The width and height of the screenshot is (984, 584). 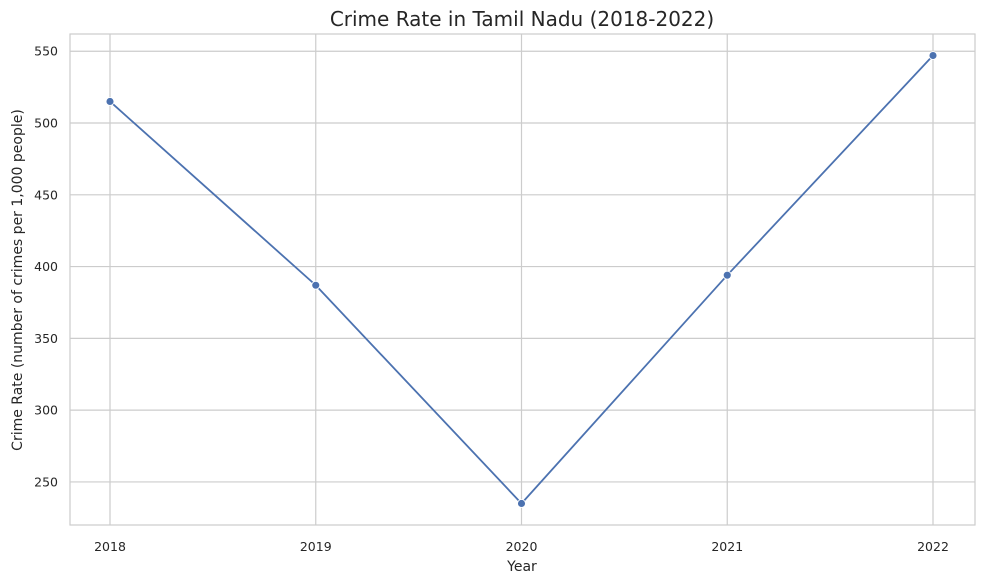 What do you see at coordinates (727, 546) in the screenshot?
I see `x-tick-label: 2021` at bounding box center [727, 546].